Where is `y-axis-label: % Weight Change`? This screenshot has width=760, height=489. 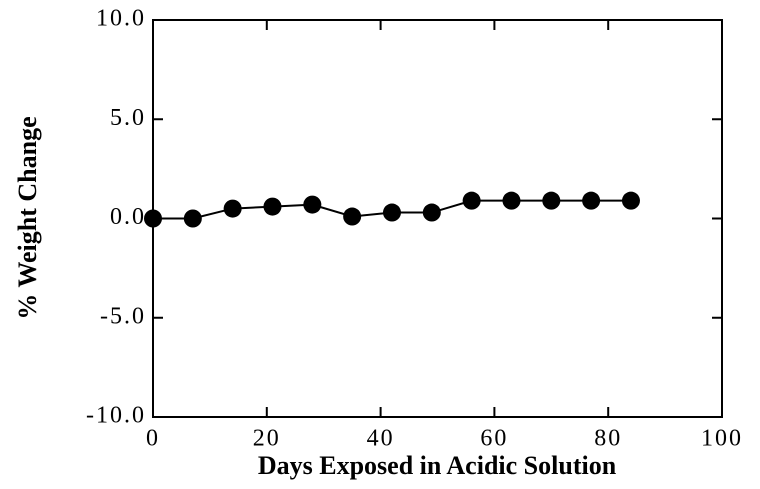 y-axis-label: % Weight Change is located at coordinates (27, 217).